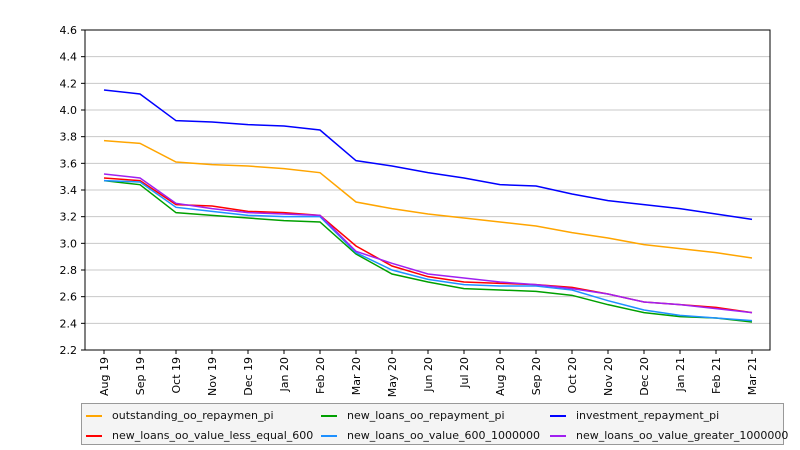  I want to click on x-tick-label: Feb 21, so click(716, 375).